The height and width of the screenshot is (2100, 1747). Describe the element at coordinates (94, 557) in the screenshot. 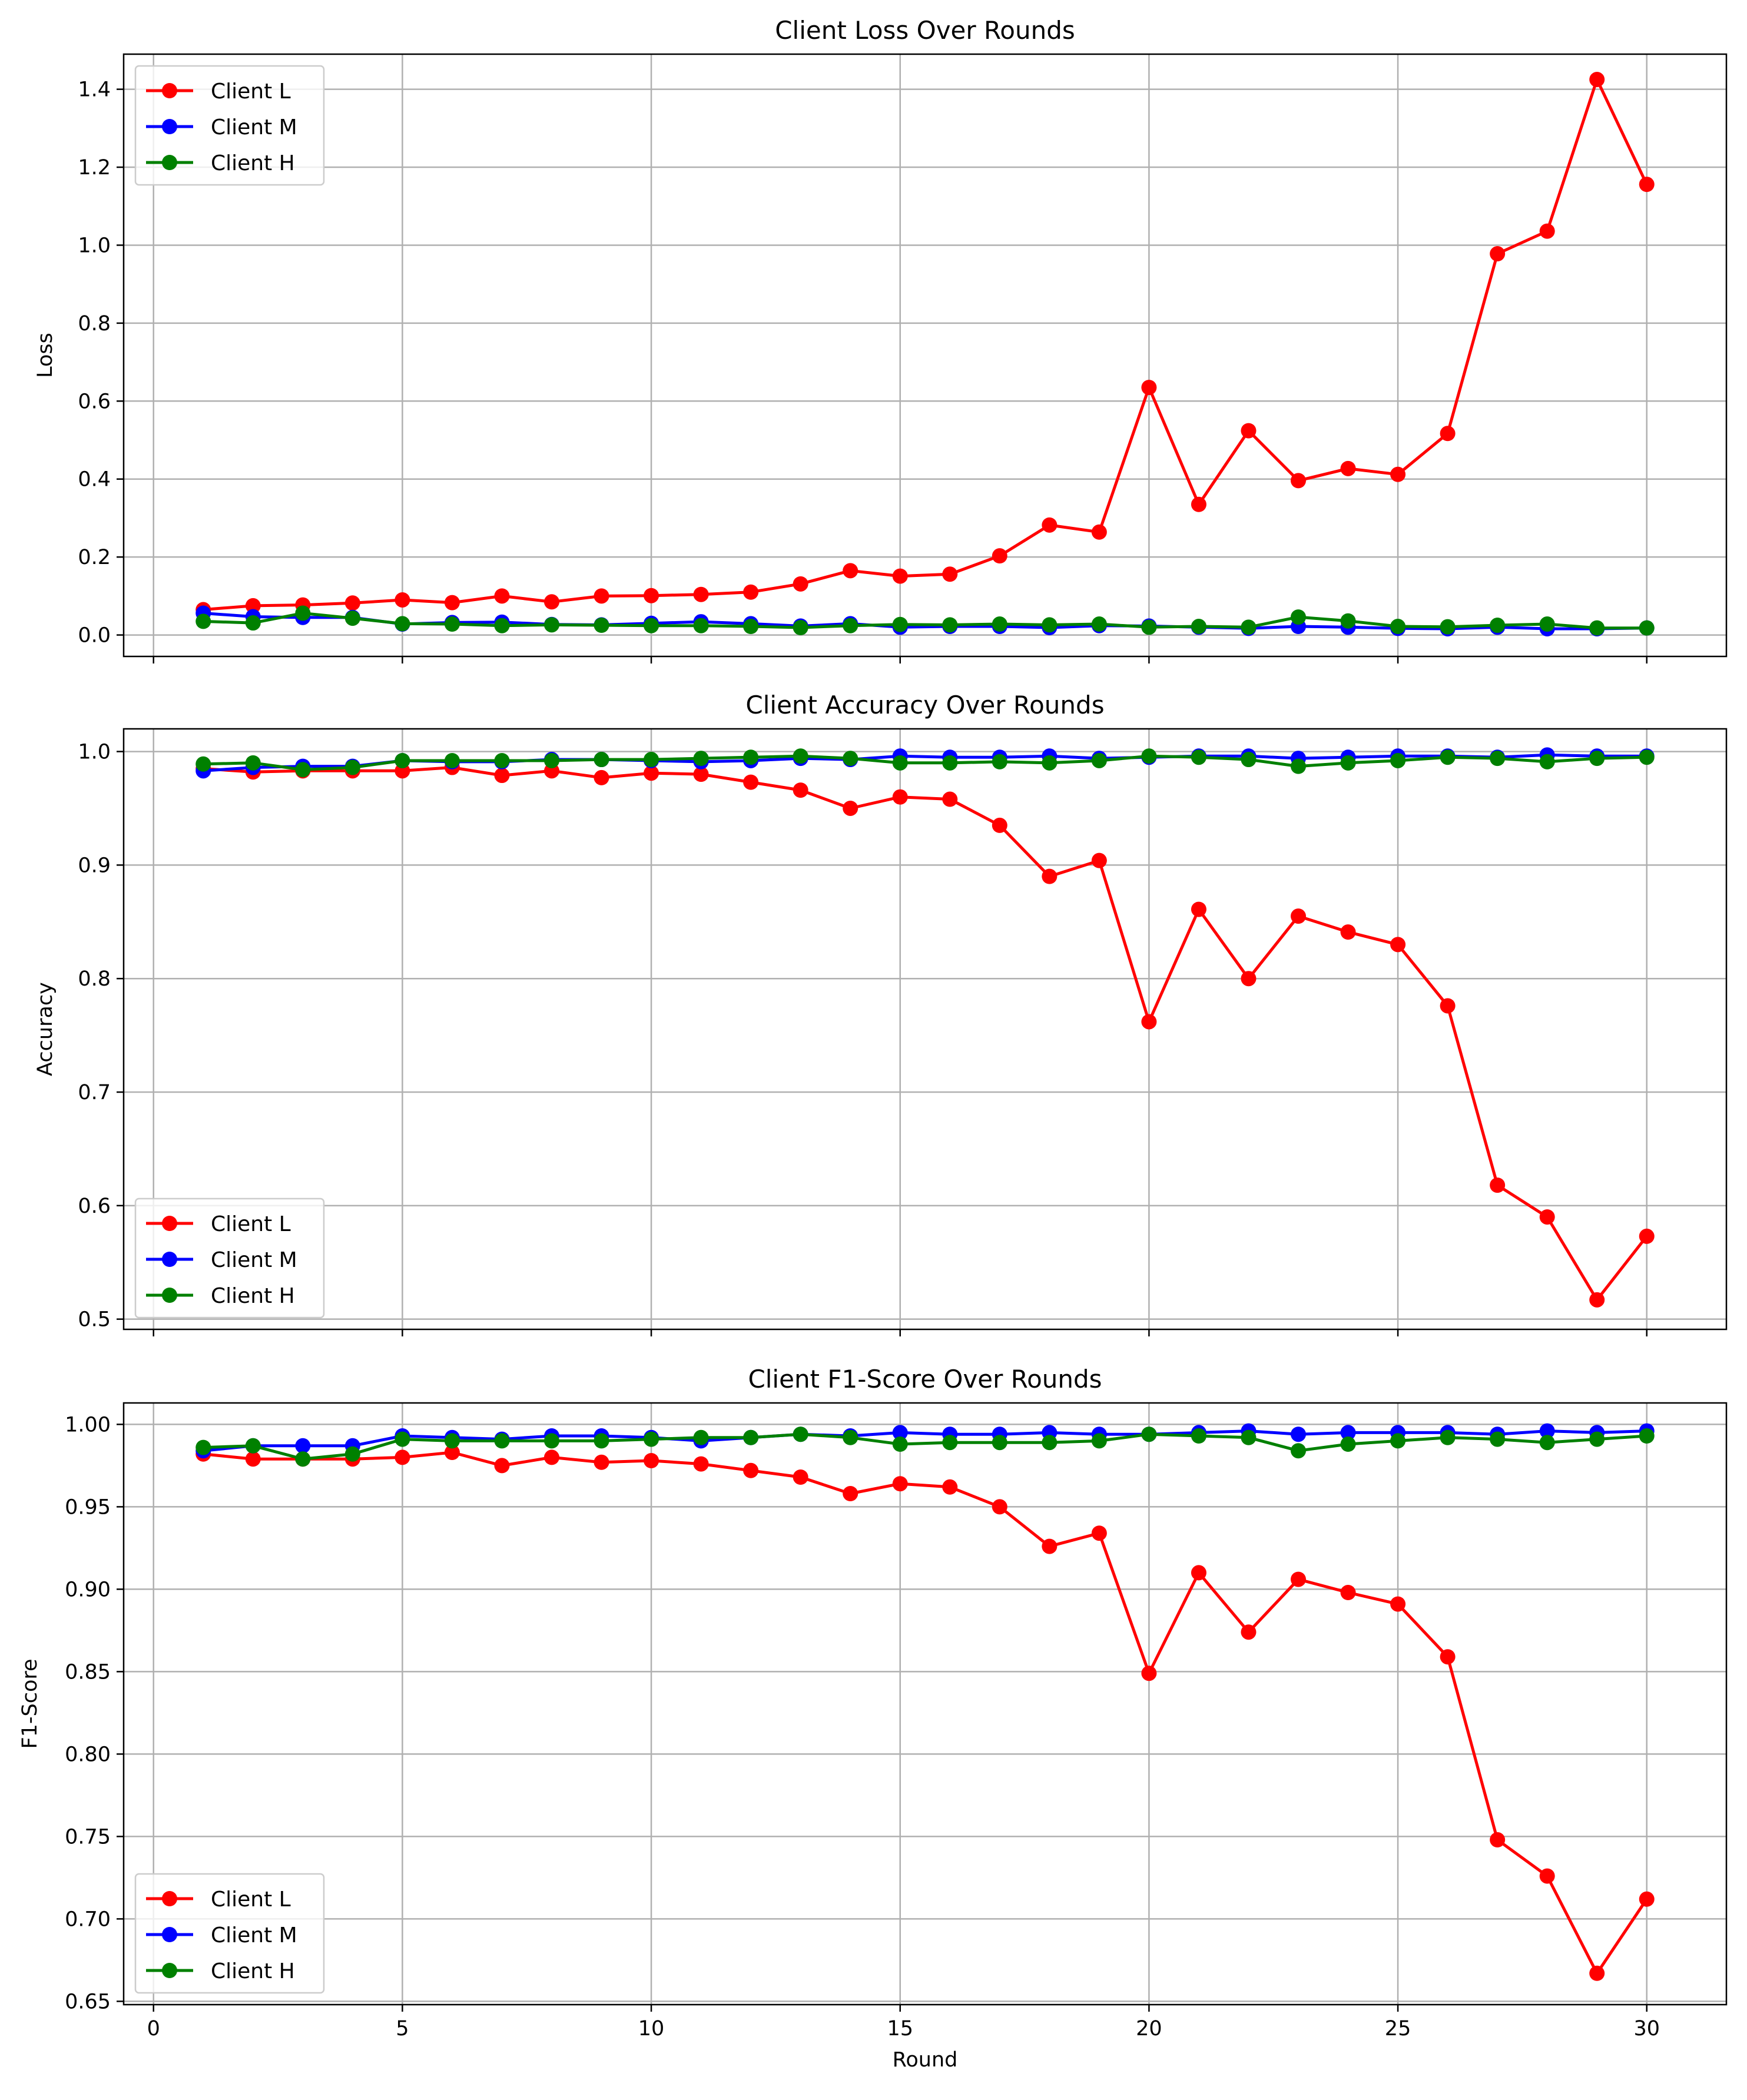

I see `y-tick-label: 0.2` at that location.